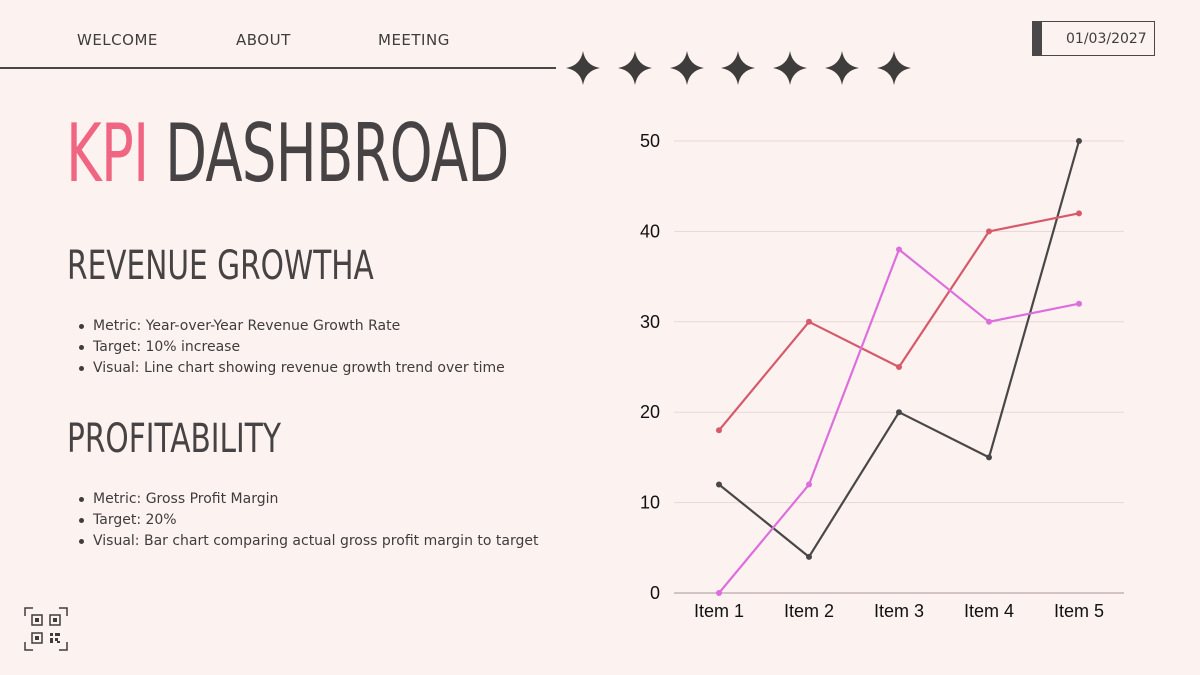 The image size is (1200, 675). I want to click on date-text: 01/03/2027, so click(1106, 39).